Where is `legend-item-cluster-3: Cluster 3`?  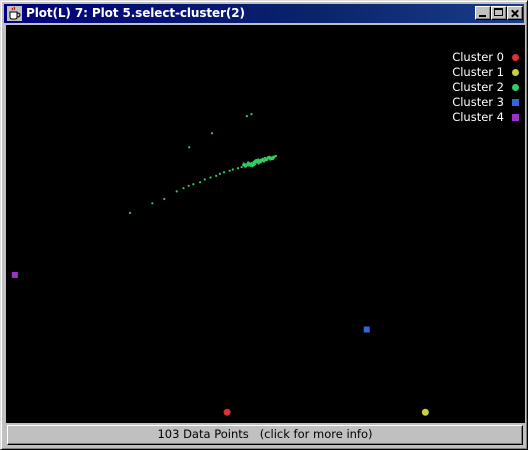
legend-item-cluster-3: Cluster 3 is located at coordinates (485, 102).